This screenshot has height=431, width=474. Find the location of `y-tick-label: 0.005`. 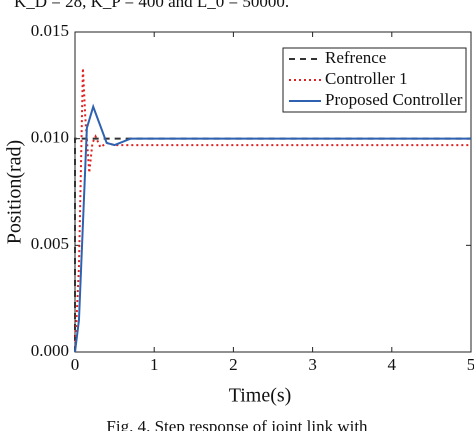

y-tick-label: 0.005 is located at coordinates (50, 243).